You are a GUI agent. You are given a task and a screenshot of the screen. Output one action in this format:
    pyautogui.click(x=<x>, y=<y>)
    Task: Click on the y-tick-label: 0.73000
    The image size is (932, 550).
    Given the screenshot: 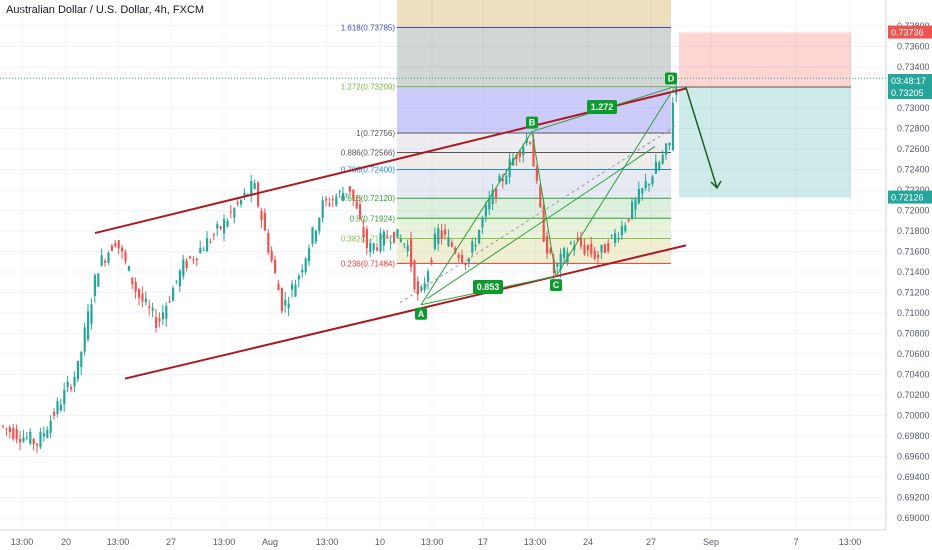 What is the action you would take?
    pyautogui.click(x=913, y=108)
    